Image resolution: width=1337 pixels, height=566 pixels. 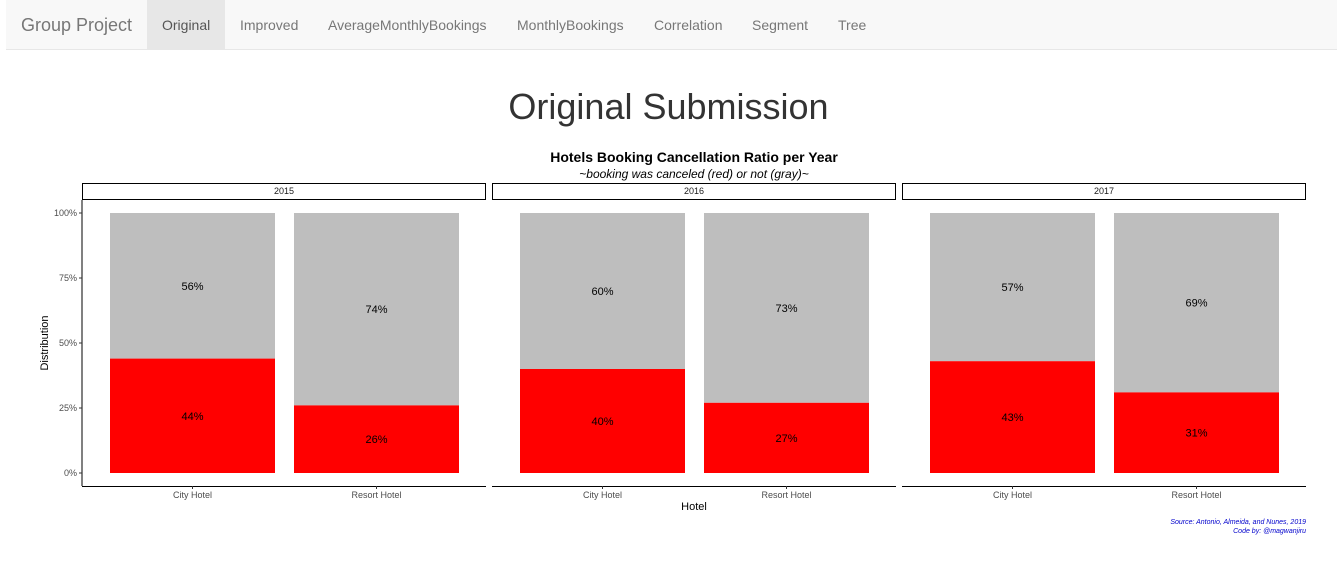 I want to click on data-label-not-canceled: 73%, so click(x=786, y=309).